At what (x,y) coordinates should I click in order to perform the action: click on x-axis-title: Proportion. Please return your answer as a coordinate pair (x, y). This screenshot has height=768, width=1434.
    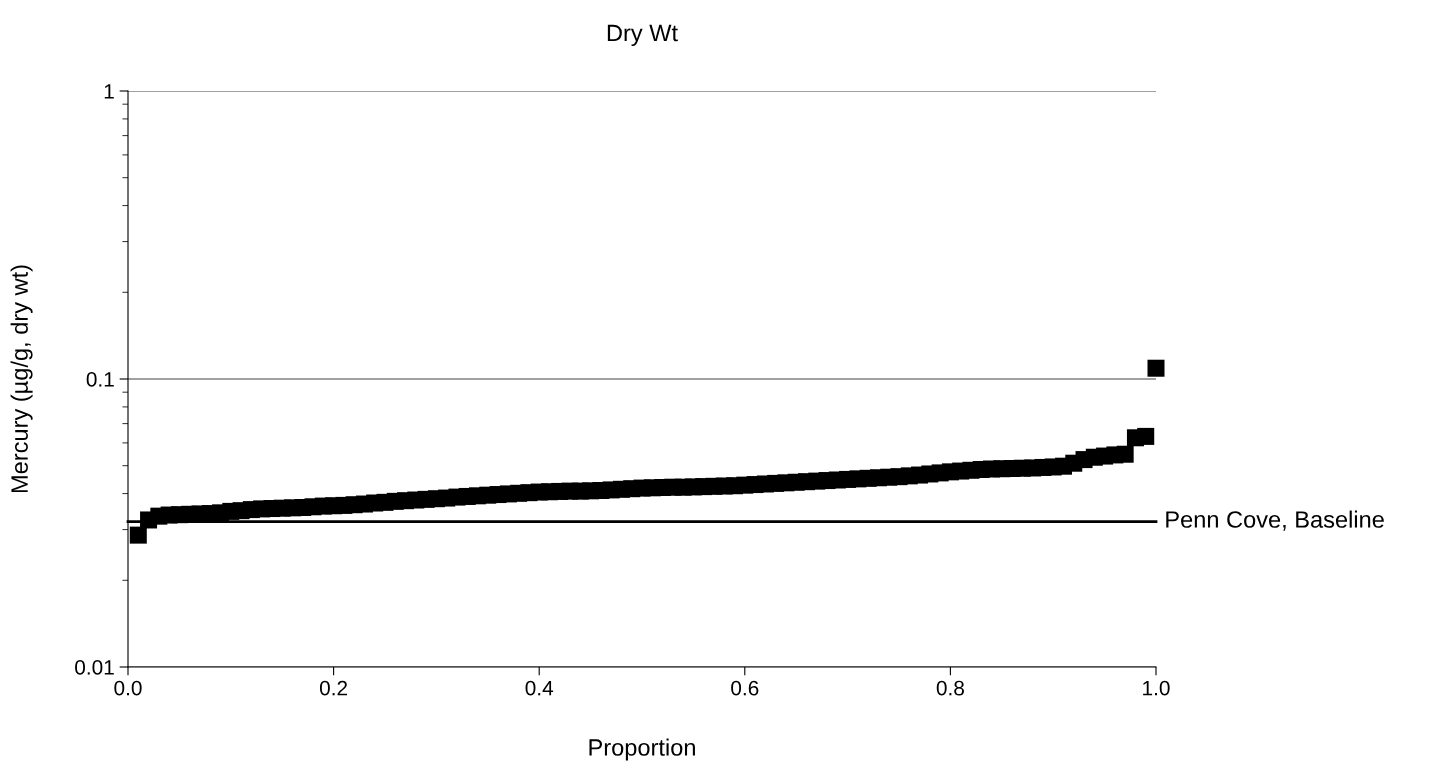
    Looking at the image, I should click on (642, 749).